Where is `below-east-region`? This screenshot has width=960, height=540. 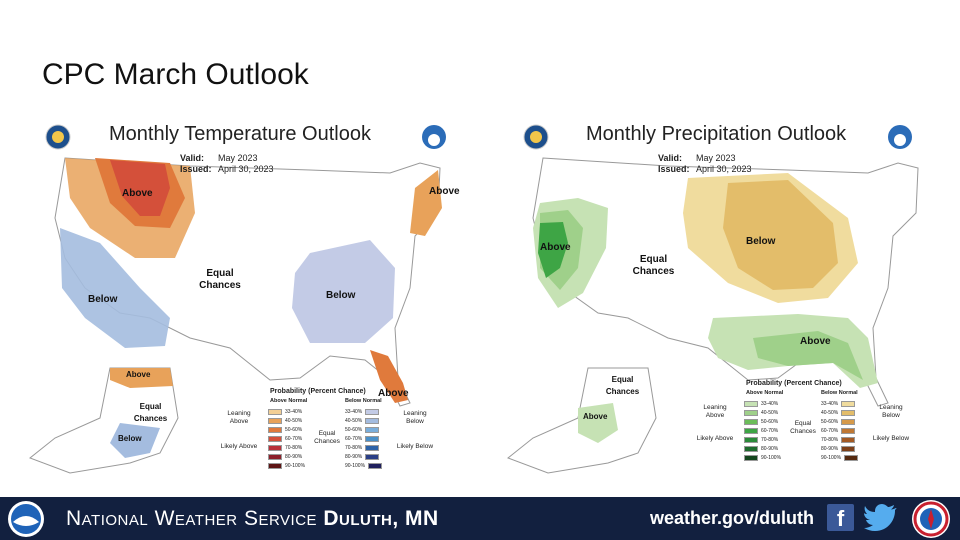
below-east-region is located at coordinates (343, 291).